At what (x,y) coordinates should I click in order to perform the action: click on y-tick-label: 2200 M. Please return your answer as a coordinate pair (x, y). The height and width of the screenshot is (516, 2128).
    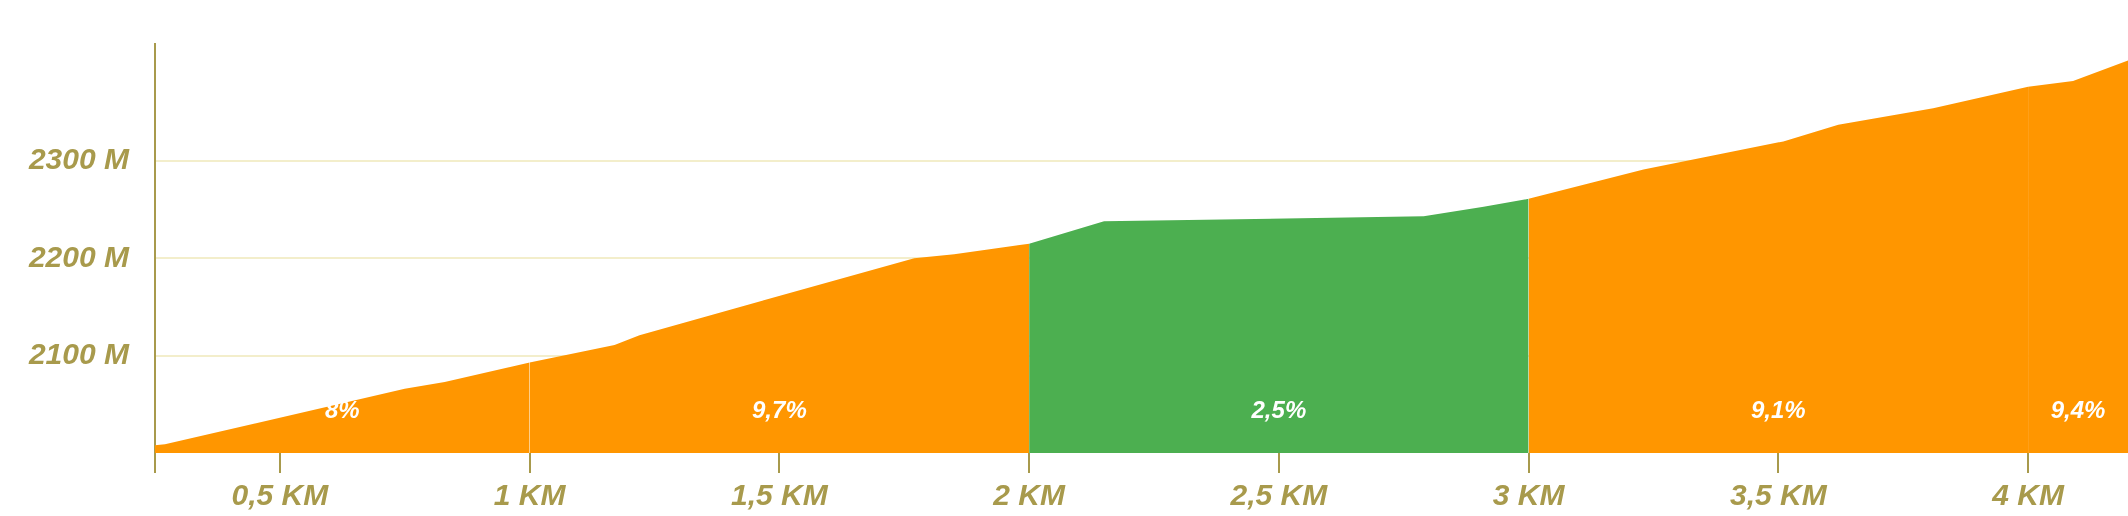
    Looking at the image, I should click on (78, 256).